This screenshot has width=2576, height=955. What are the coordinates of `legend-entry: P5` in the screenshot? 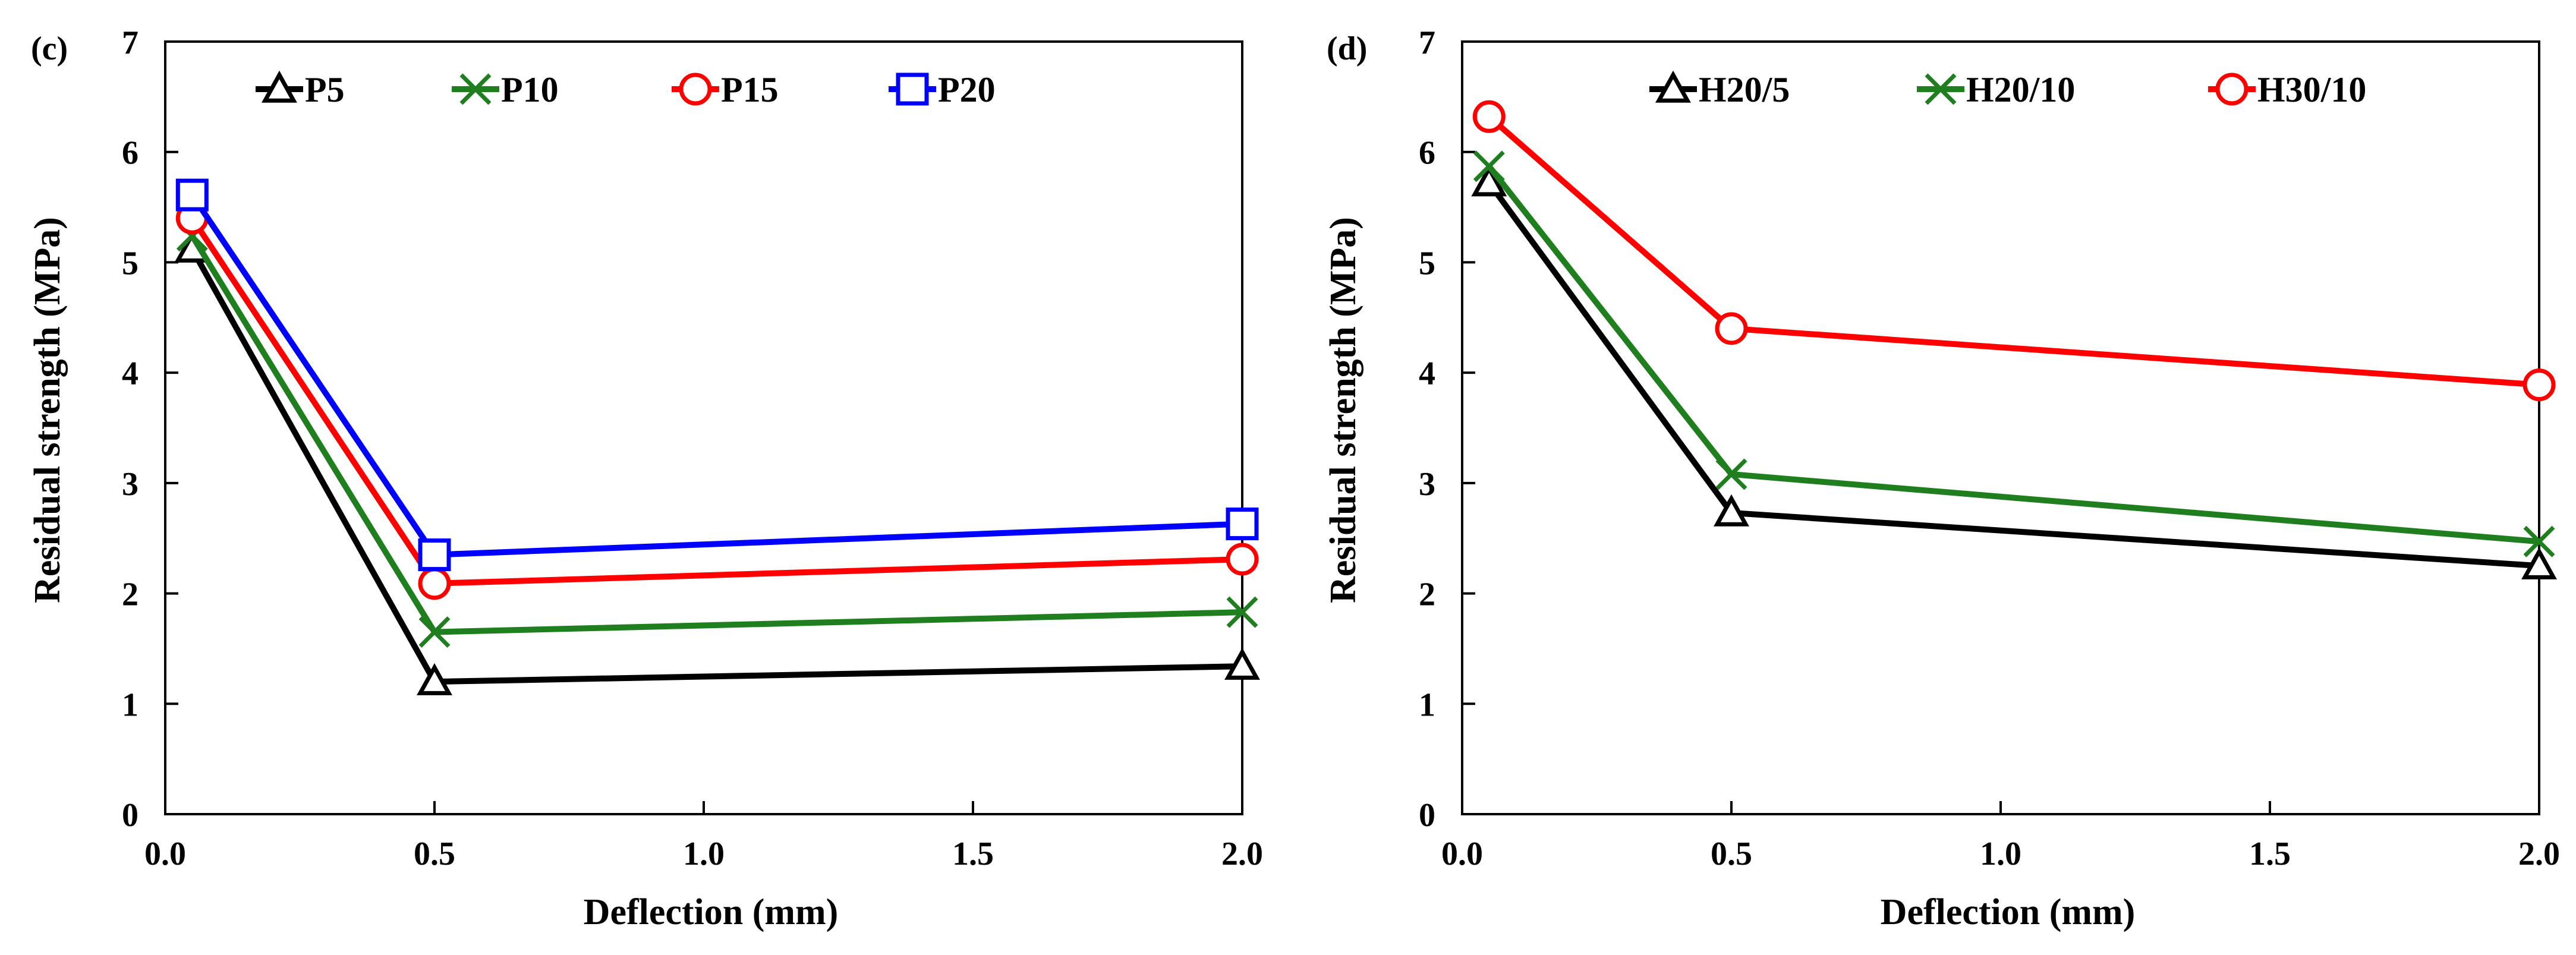 It's located at (300, 89).